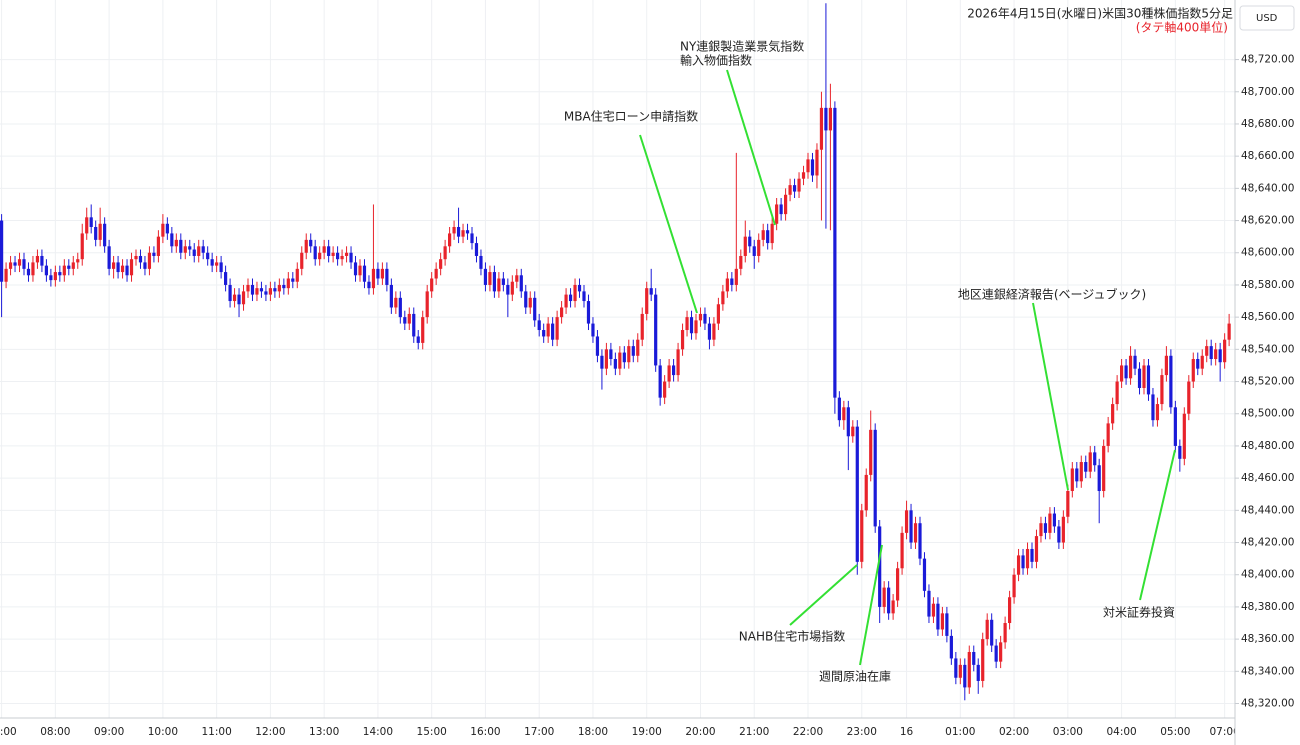  I want to click on x-tick-label: 02:00, so click(1014, 732).